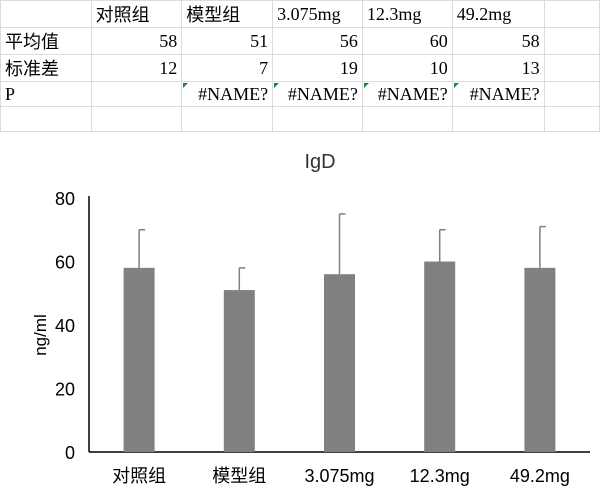 This screenshot has width=600, height=498. What do you see at coordinates (339, 476) in the screenshot?
I see `x-tick-label: 3.075mg` at bounding box center [339, 476].